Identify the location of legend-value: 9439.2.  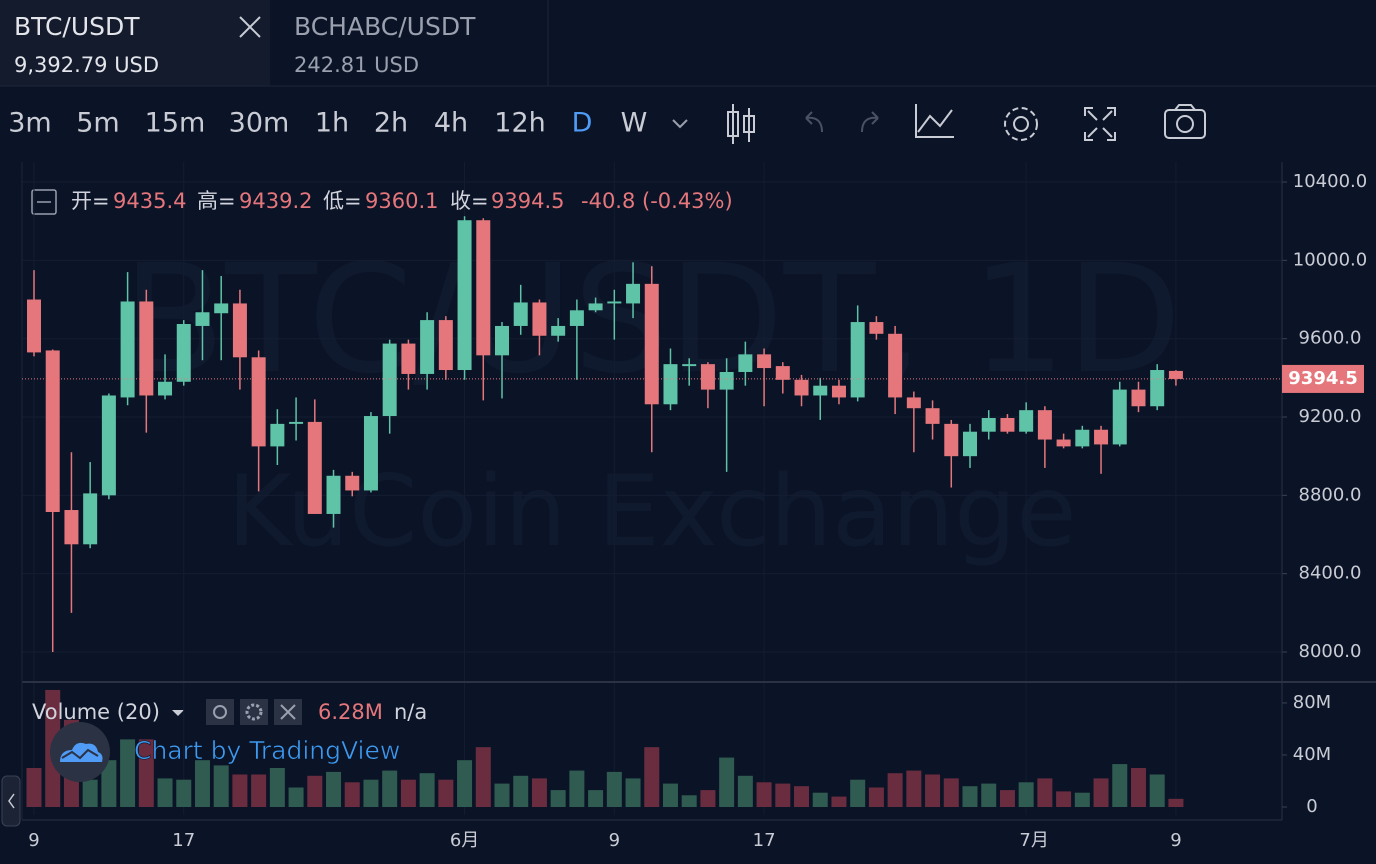
(275, 201).